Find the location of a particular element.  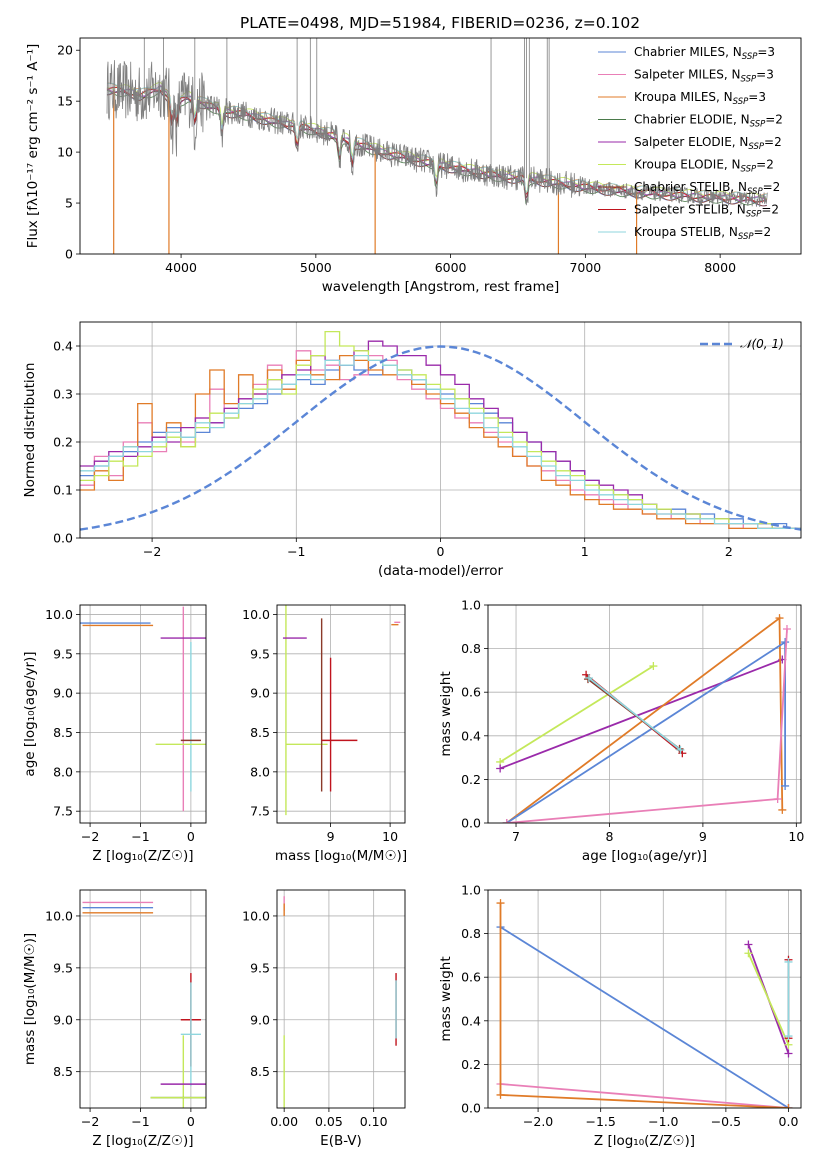

x-tick-label: 2 is located at coordinates (729, 551).